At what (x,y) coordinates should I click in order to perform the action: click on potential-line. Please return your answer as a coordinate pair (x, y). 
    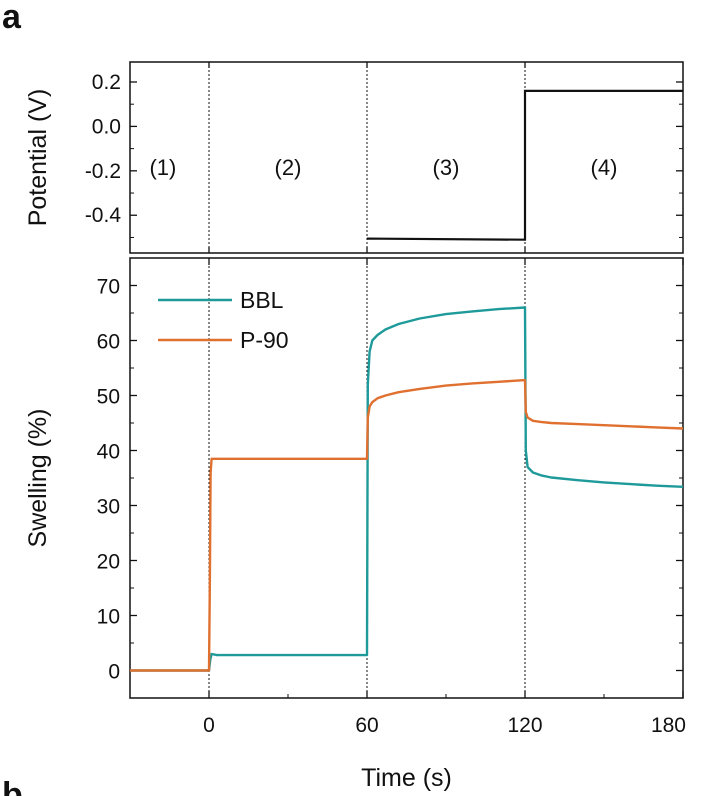
    Looking at the image, I should click on (524, 165).